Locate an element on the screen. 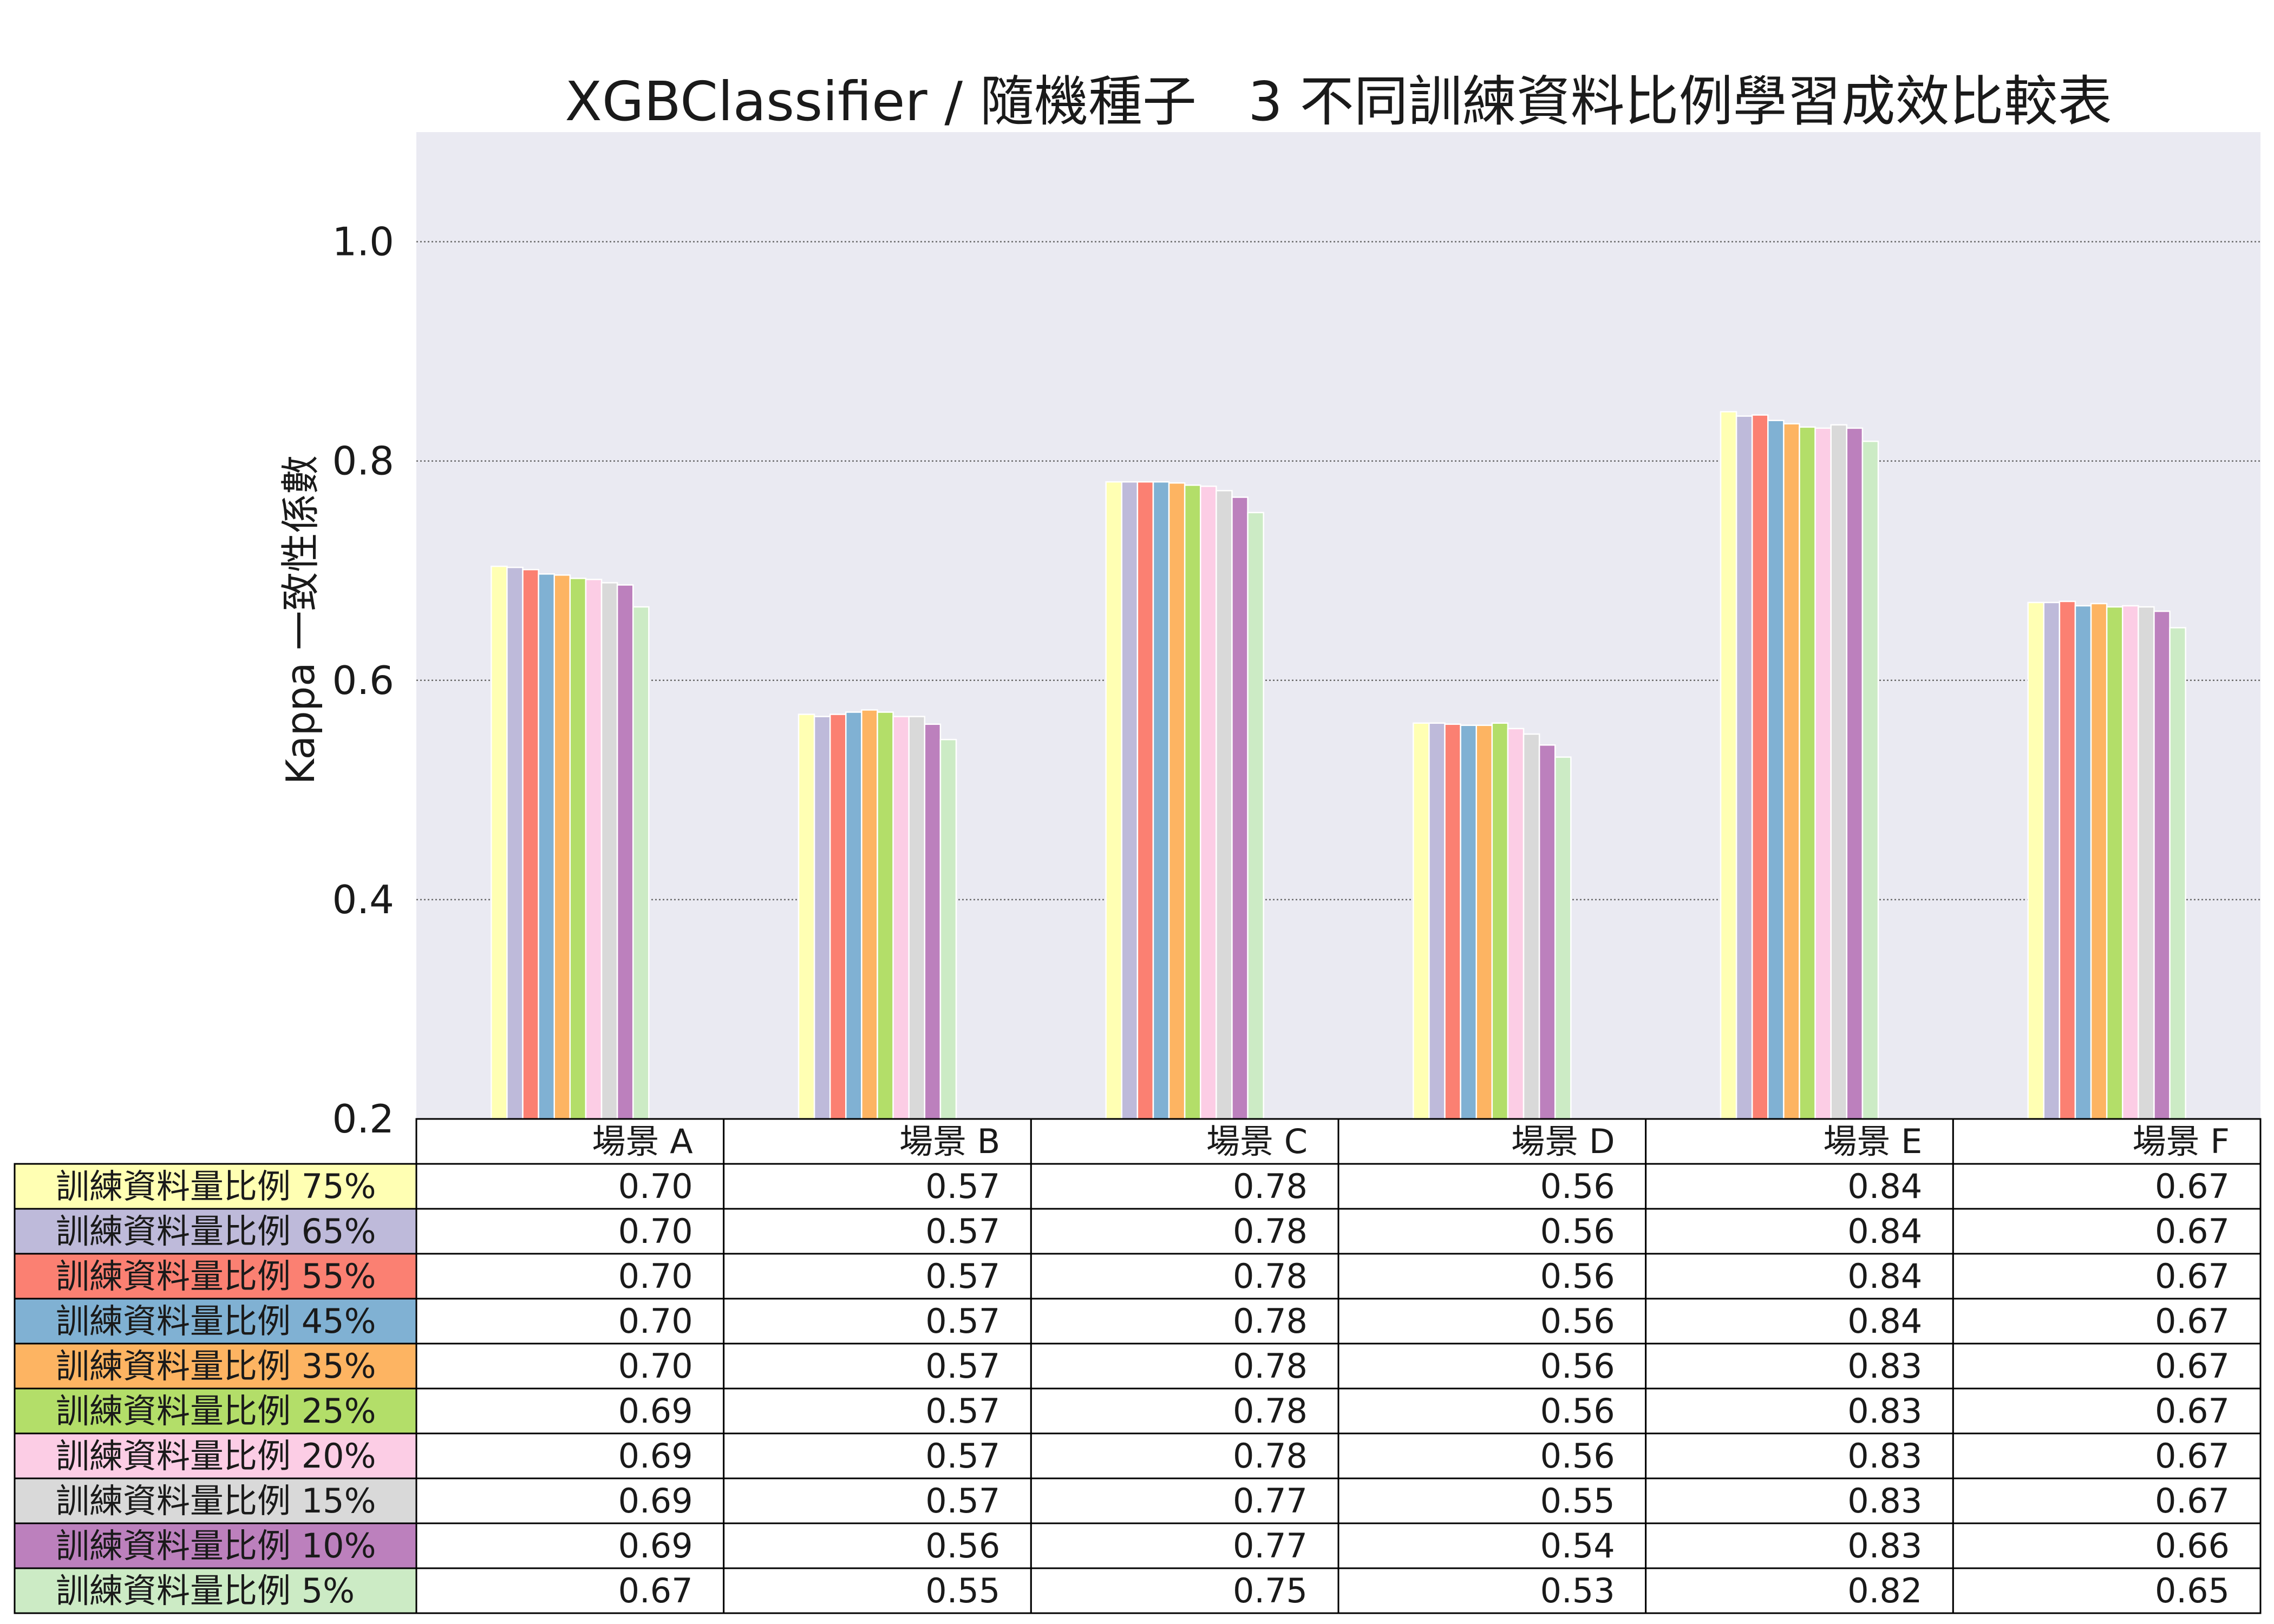 This screenshot has width=2274, height=1624. table-cell: 0.54 is located at coordinates (1578, 1546).